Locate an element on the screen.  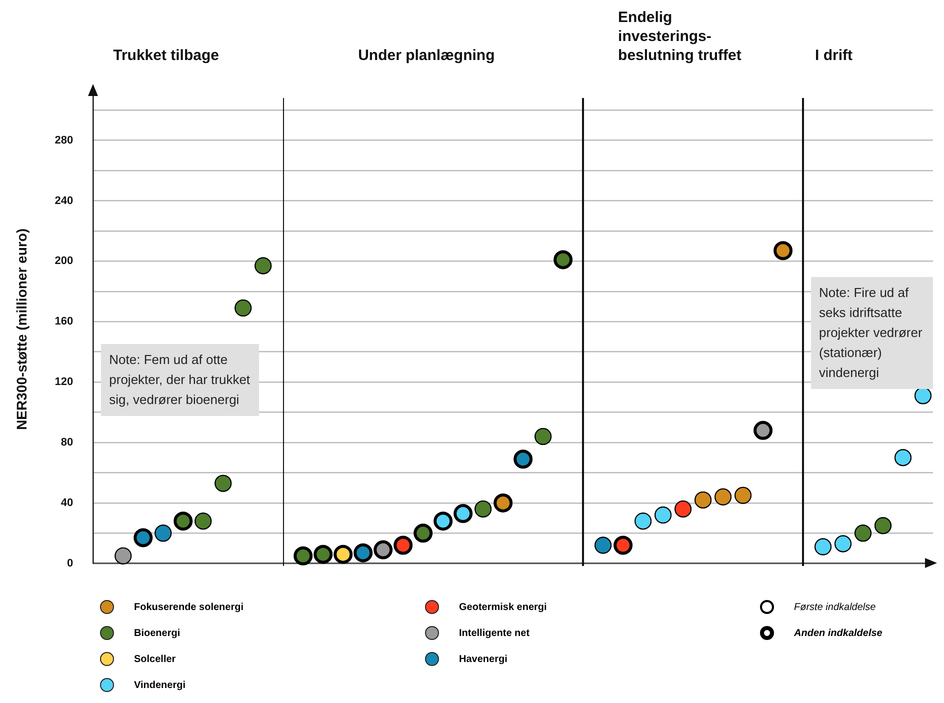
annotation: Note: Fem ud af otte projekter, der har trukket sig, vedrører bioenergi is located at coordinates (180, 380).